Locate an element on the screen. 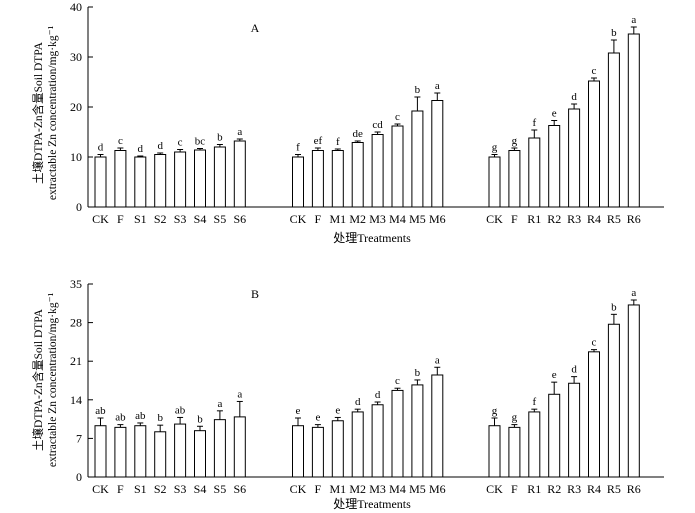 The image size is (695, 513). category-label: R5 is located at coordinates (614, 219).